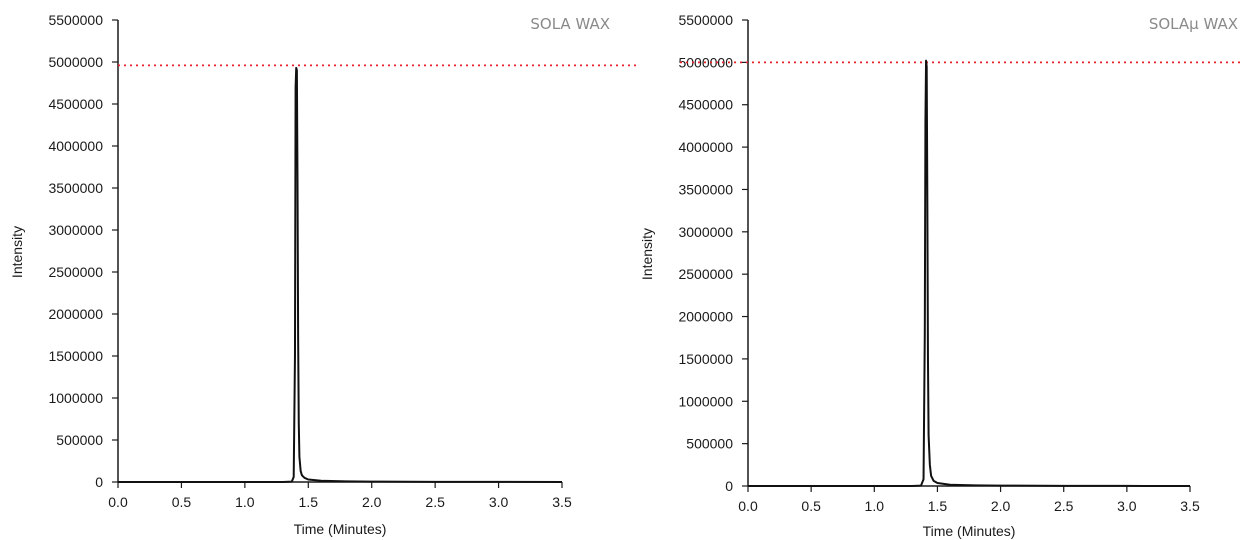  I want to click on chart-title: SOLA WAX, so click(570, 24).